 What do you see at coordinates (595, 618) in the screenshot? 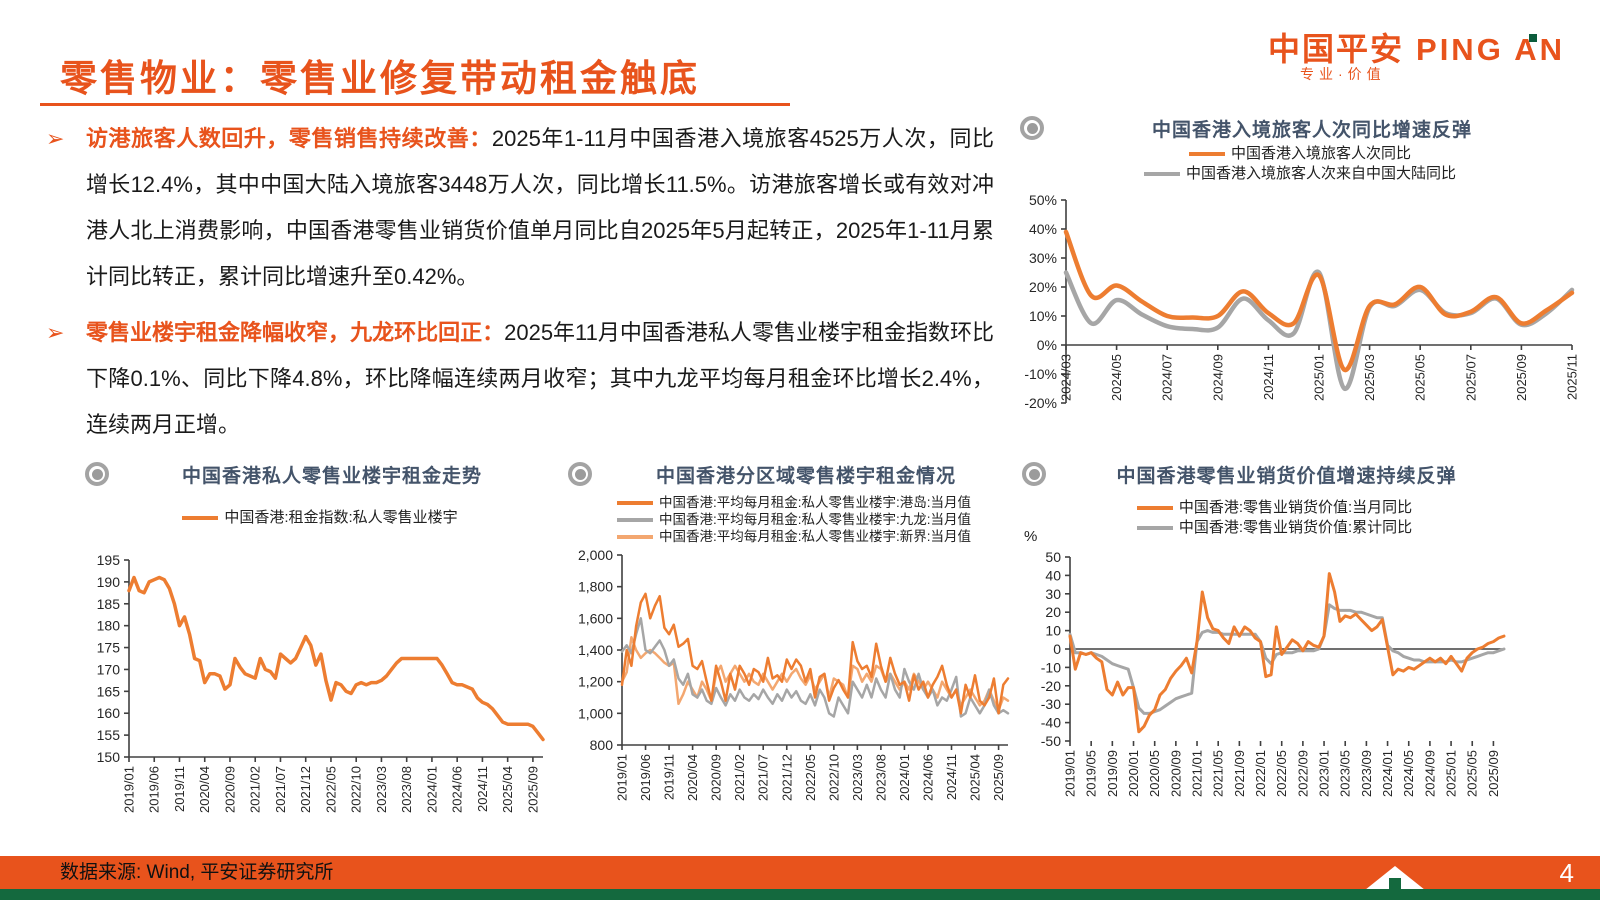
I see `svg-text: 1,600` at bounding box center [595, 618].